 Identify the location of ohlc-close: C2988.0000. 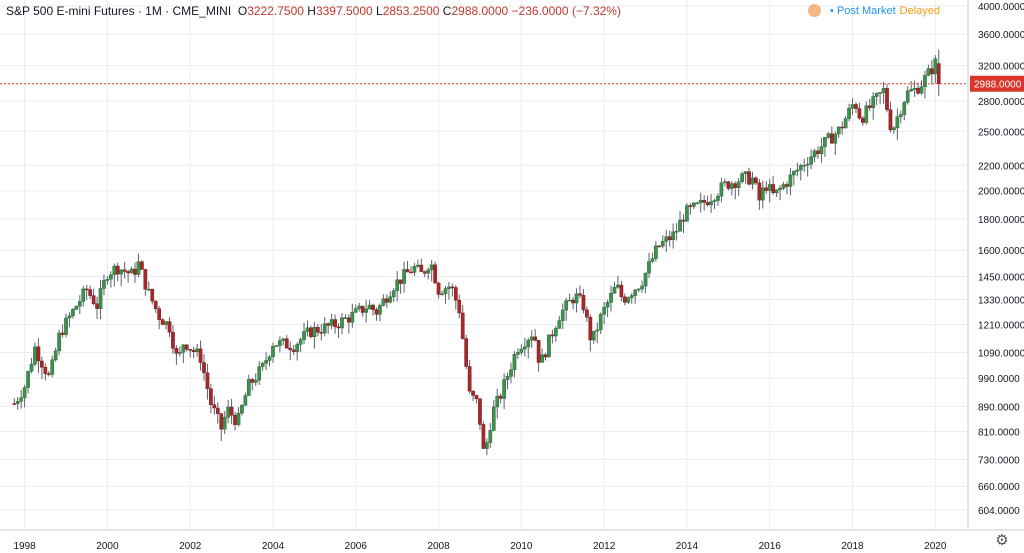
(475, 11).